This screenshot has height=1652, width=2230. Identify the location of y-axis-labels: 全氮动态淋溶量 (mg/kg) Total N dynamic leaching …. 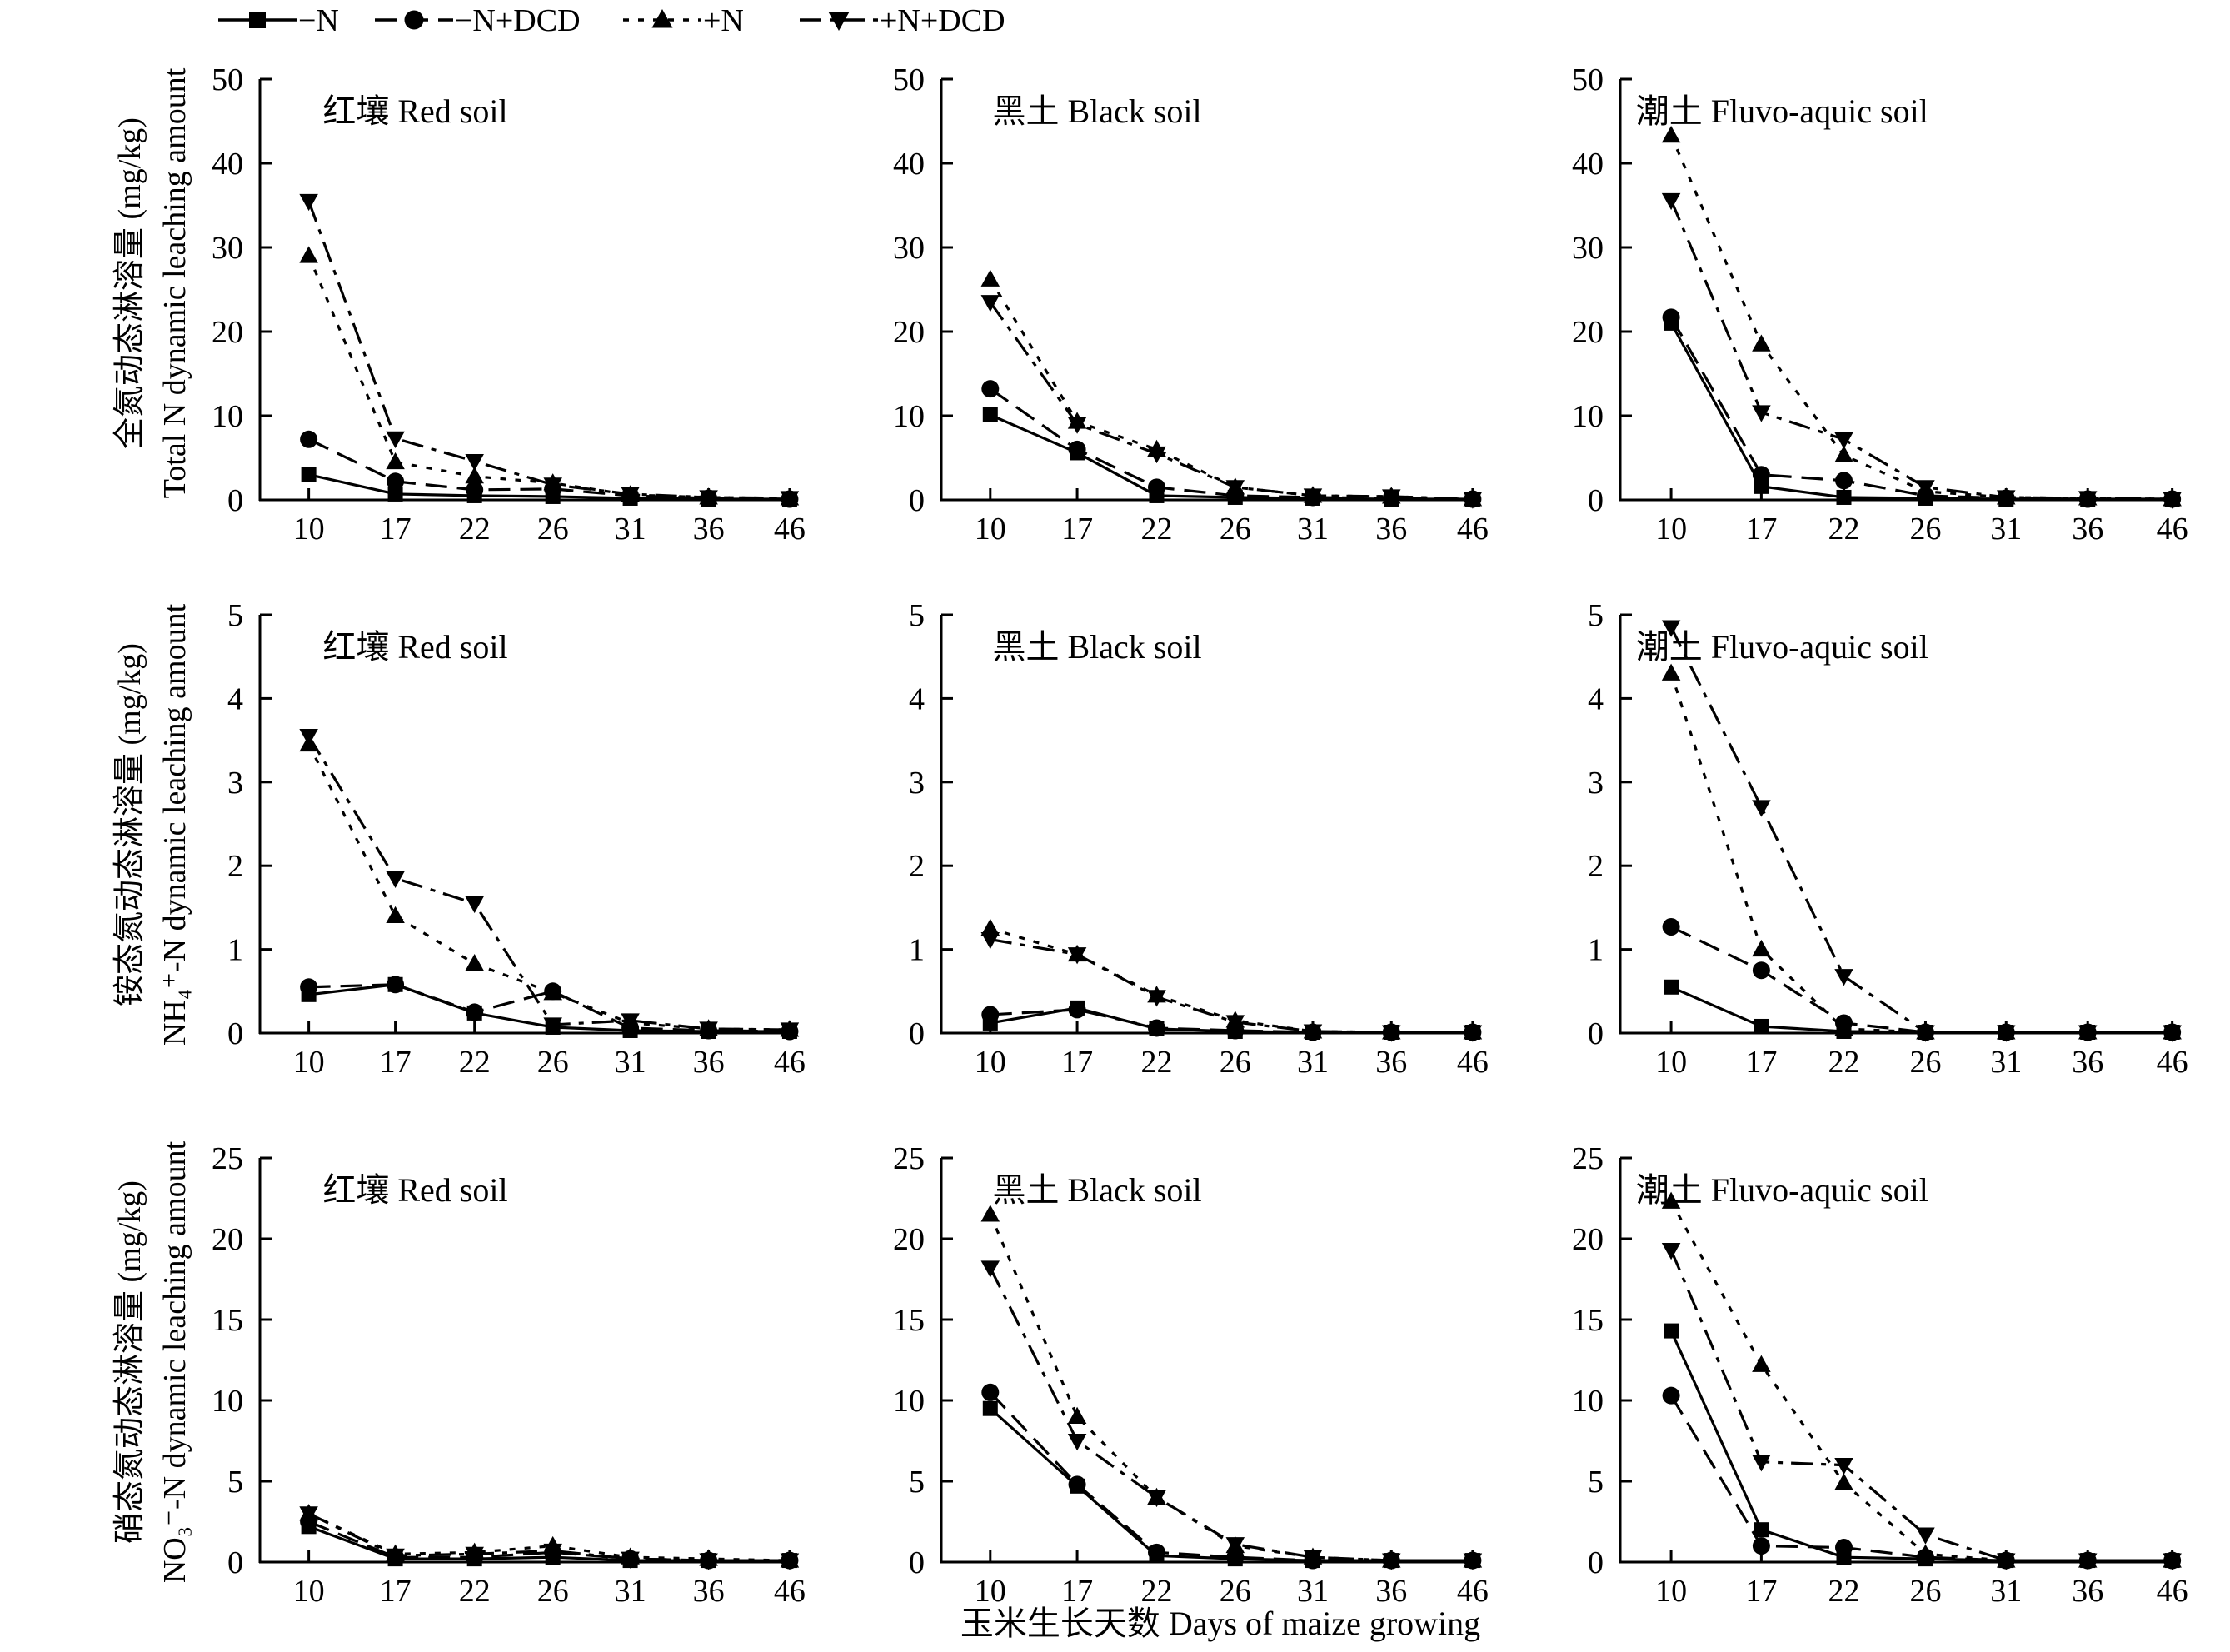
(152, 825).